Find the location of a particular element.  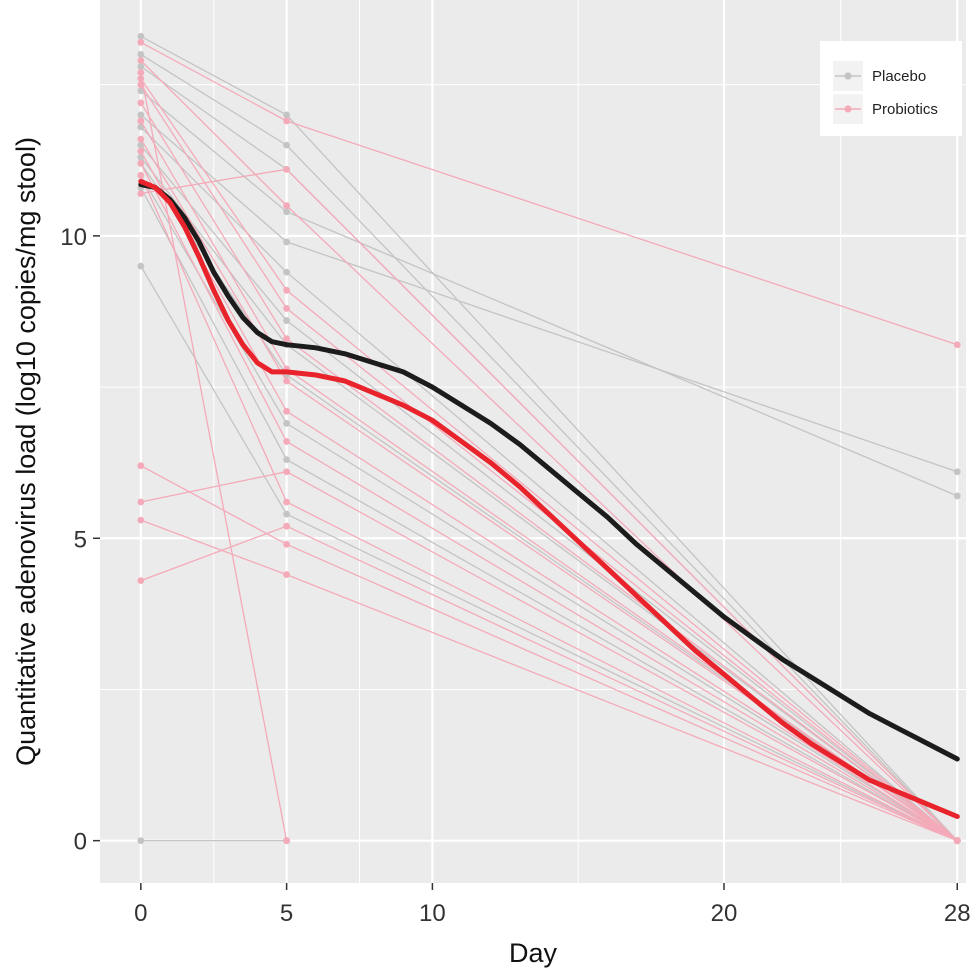

x-tick-label: 5 is located at coordinates (286, 913).